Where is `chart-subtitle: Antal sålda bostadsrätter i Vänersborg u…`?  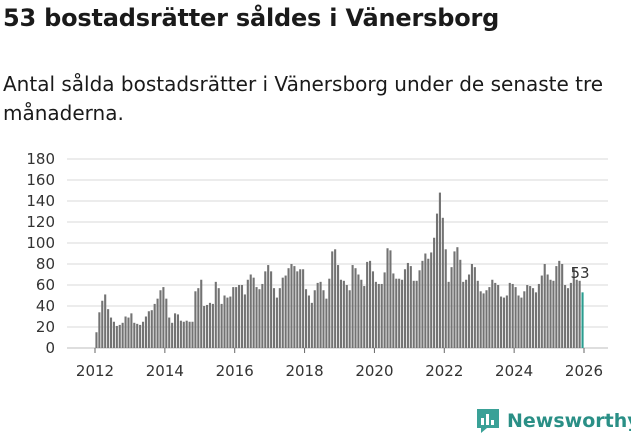 chart-subtitle: Antal sålda bostadsrätter i Vänersborg u… is located at coordinates (303, 98).